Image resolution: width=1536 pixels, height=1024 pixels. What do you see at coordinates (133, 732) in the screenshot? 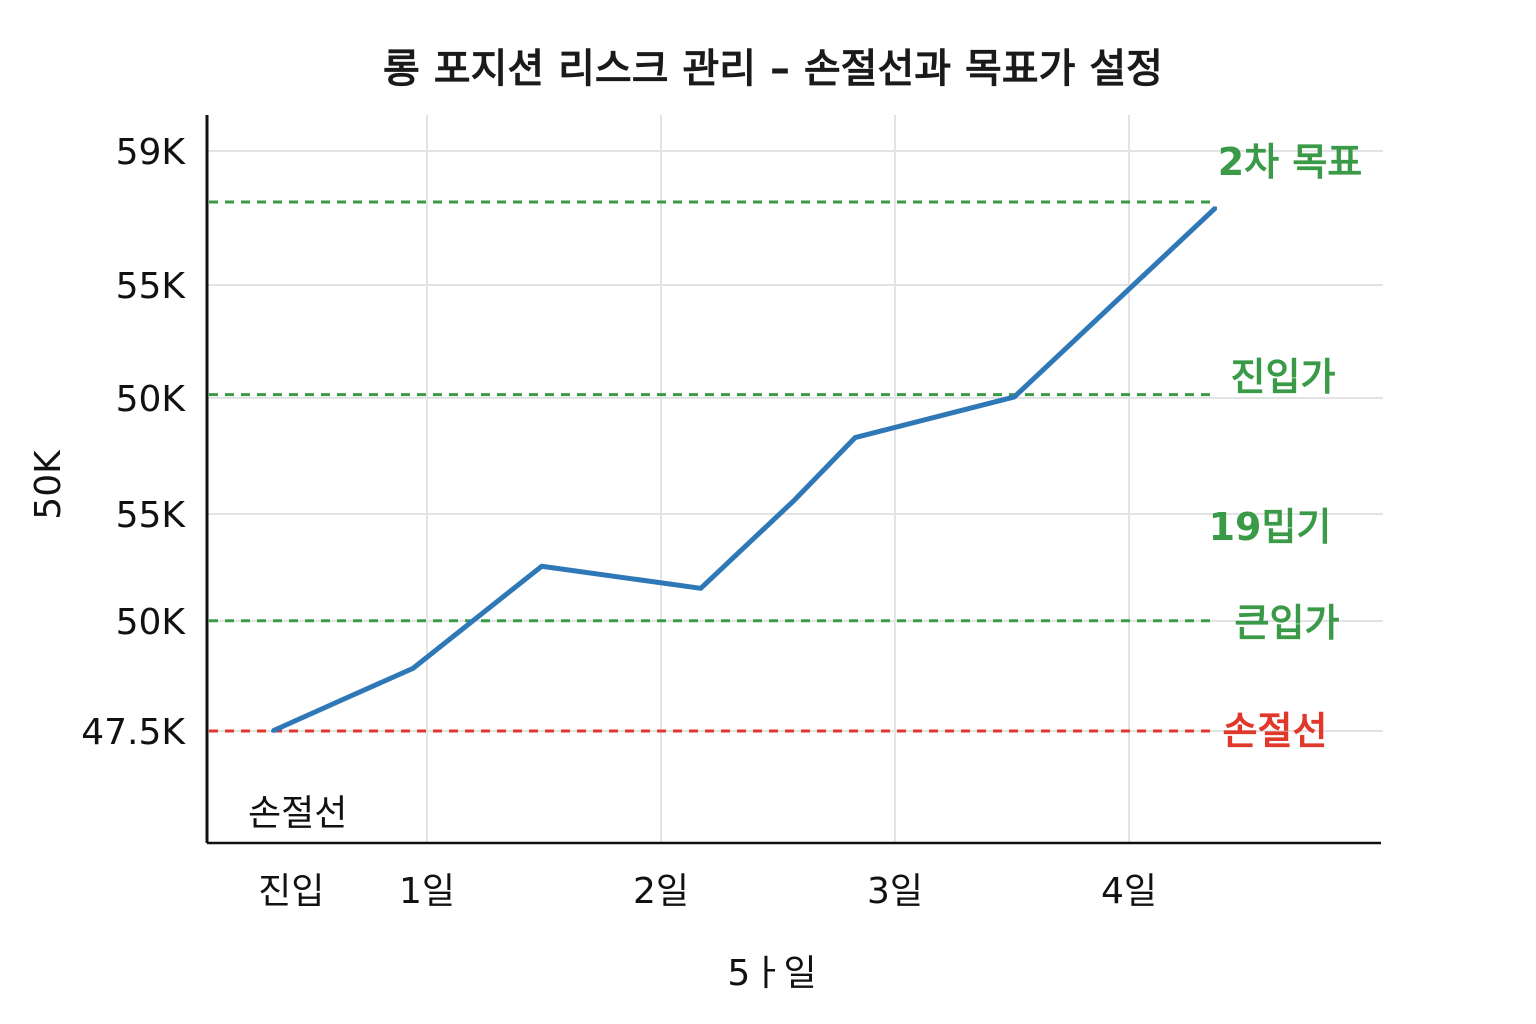
I see `y-tick-label: 47.5K` at bounding box center [133, 732].